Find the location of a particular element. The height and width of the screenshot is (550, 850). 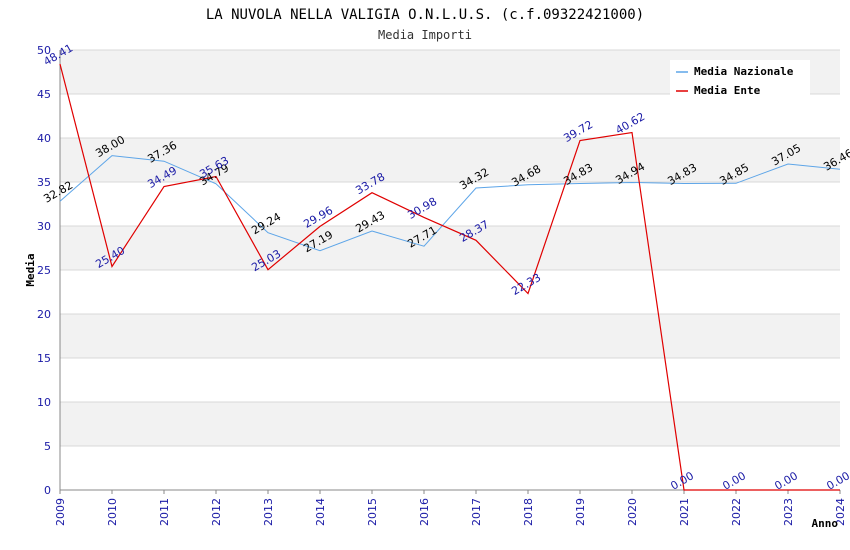

x-tick-label: 2018 is located at coordinates (528, 512).